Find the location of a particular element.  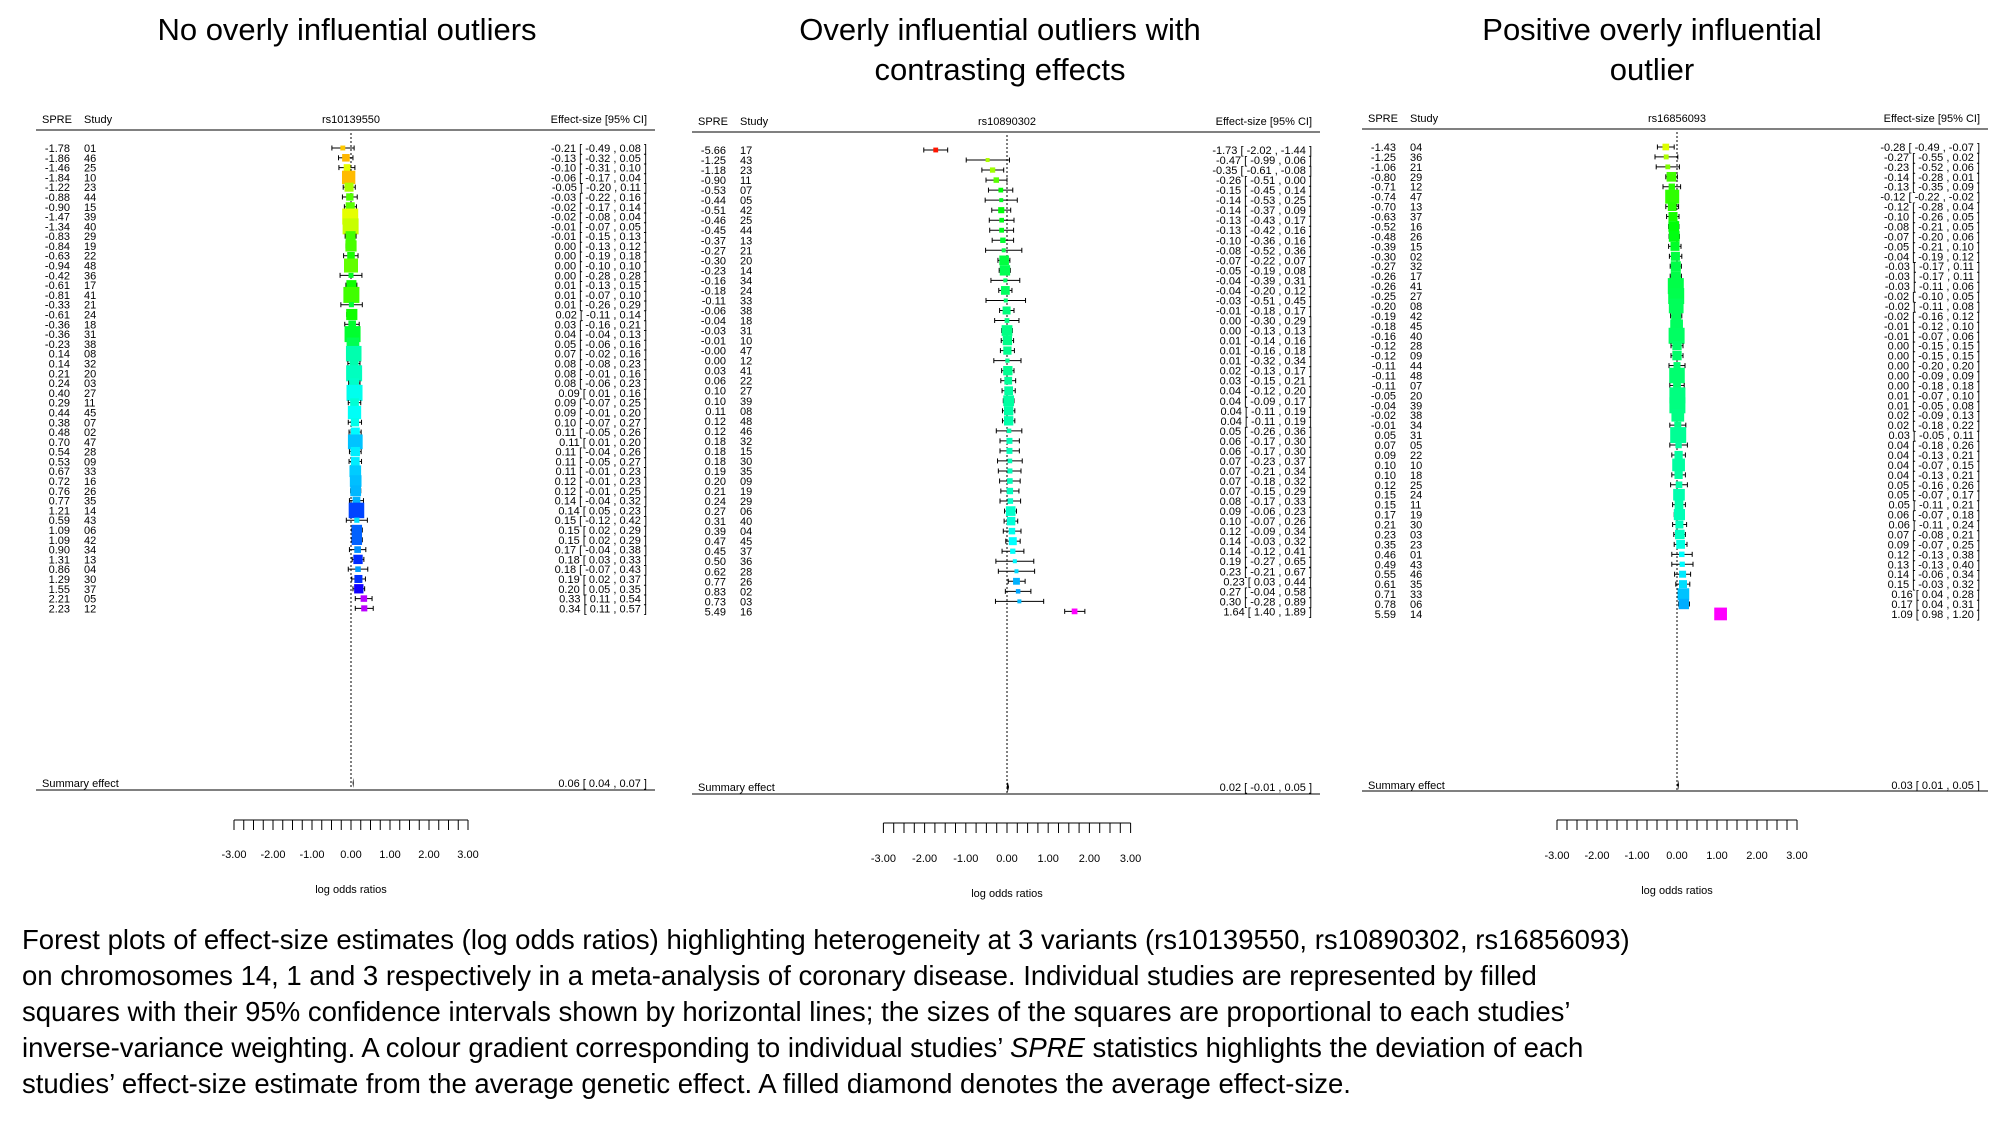

spre-value: 0.07 is located at coordinates (1385, 446).